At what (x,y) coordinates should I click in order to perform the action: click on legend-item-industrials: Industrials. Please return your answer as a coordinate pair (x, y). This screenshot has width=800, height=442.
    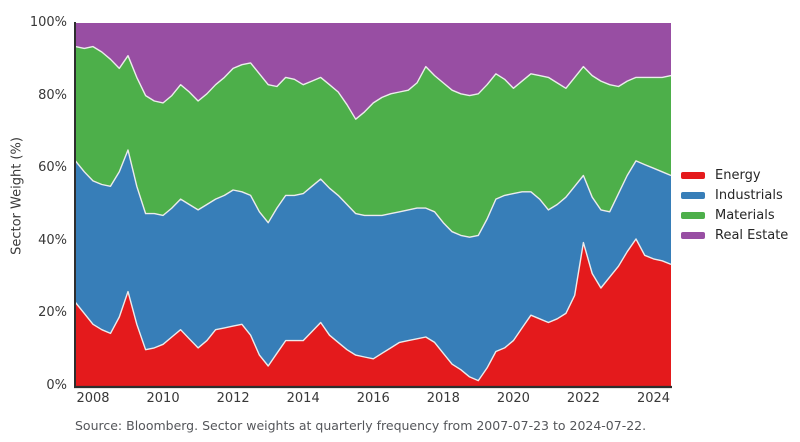
    Looking at the image, I should click on (734, 195).